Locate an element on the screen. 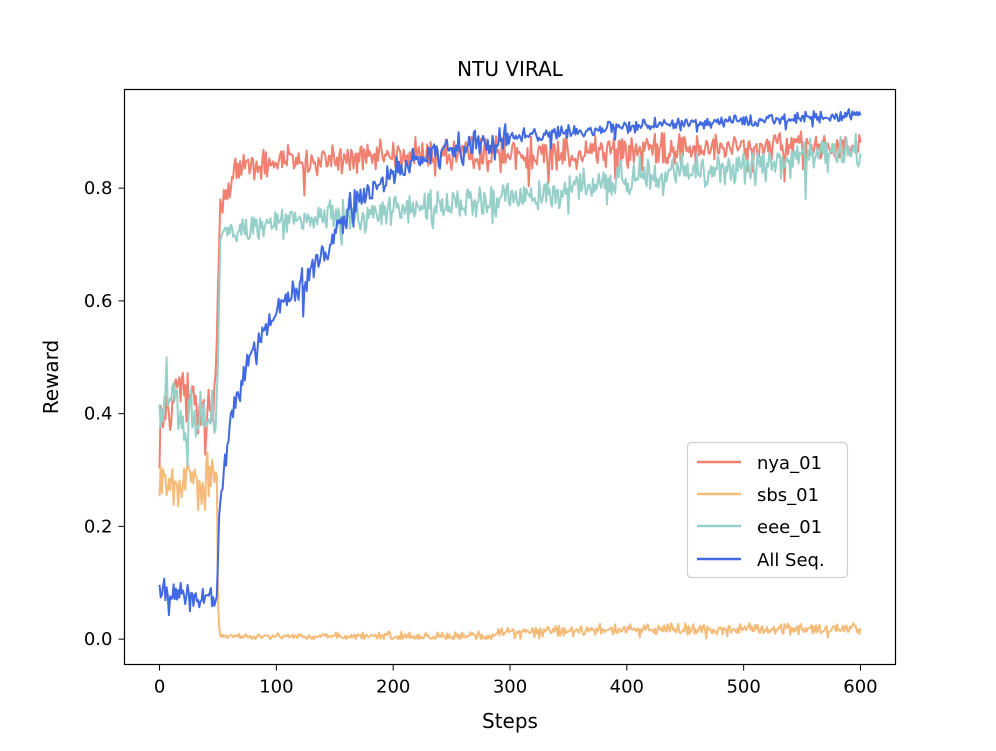 Image resolution: width=996 pixels, height=751 pixels. legend-label-nya: nya_01 is located at coordinates (789, 463).